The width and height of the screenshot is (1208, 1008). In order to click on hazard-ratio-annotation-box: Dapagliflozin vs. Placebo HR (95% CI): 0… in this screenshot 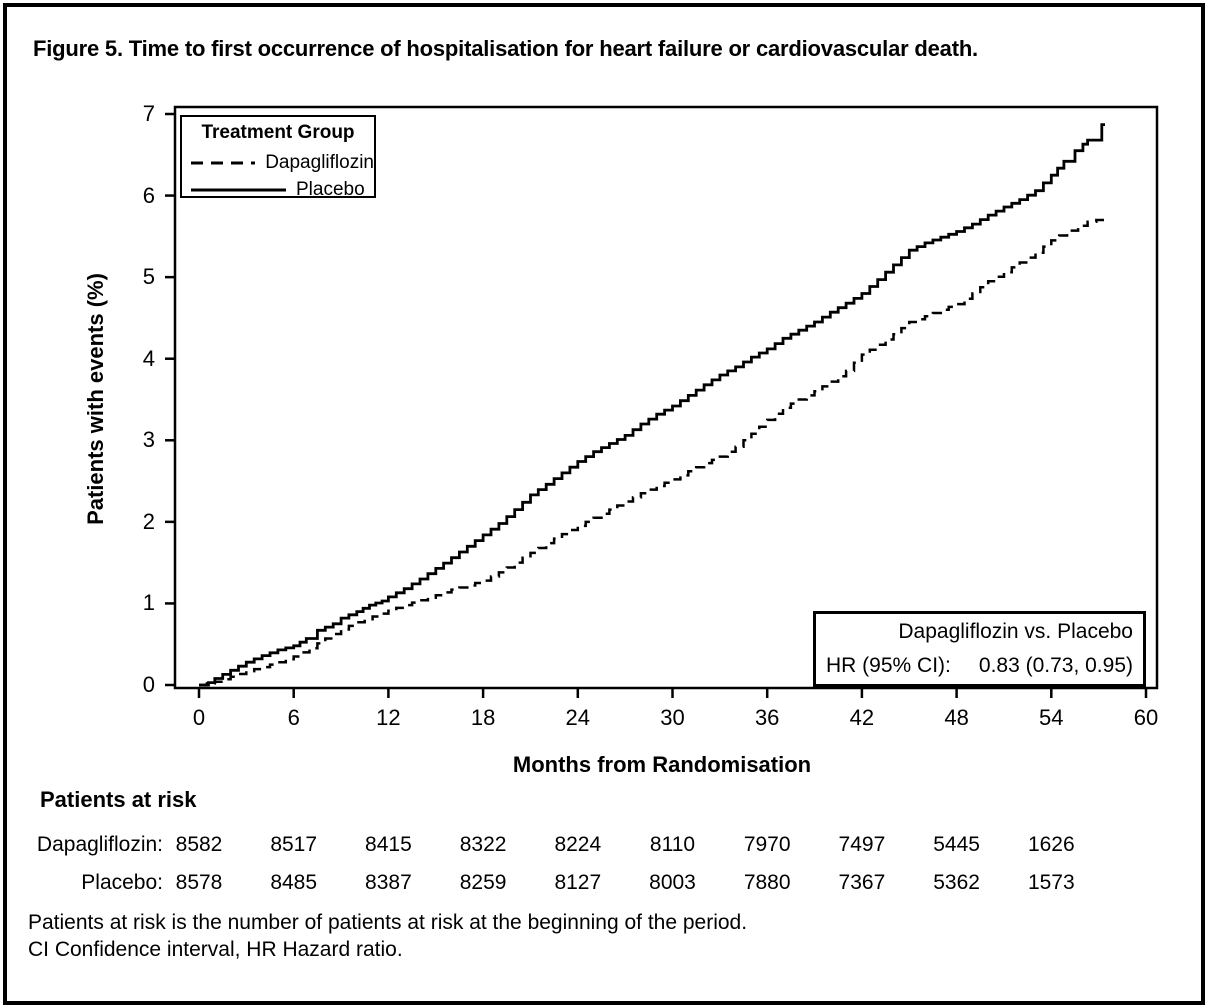, I will do `click(979, 649)`.